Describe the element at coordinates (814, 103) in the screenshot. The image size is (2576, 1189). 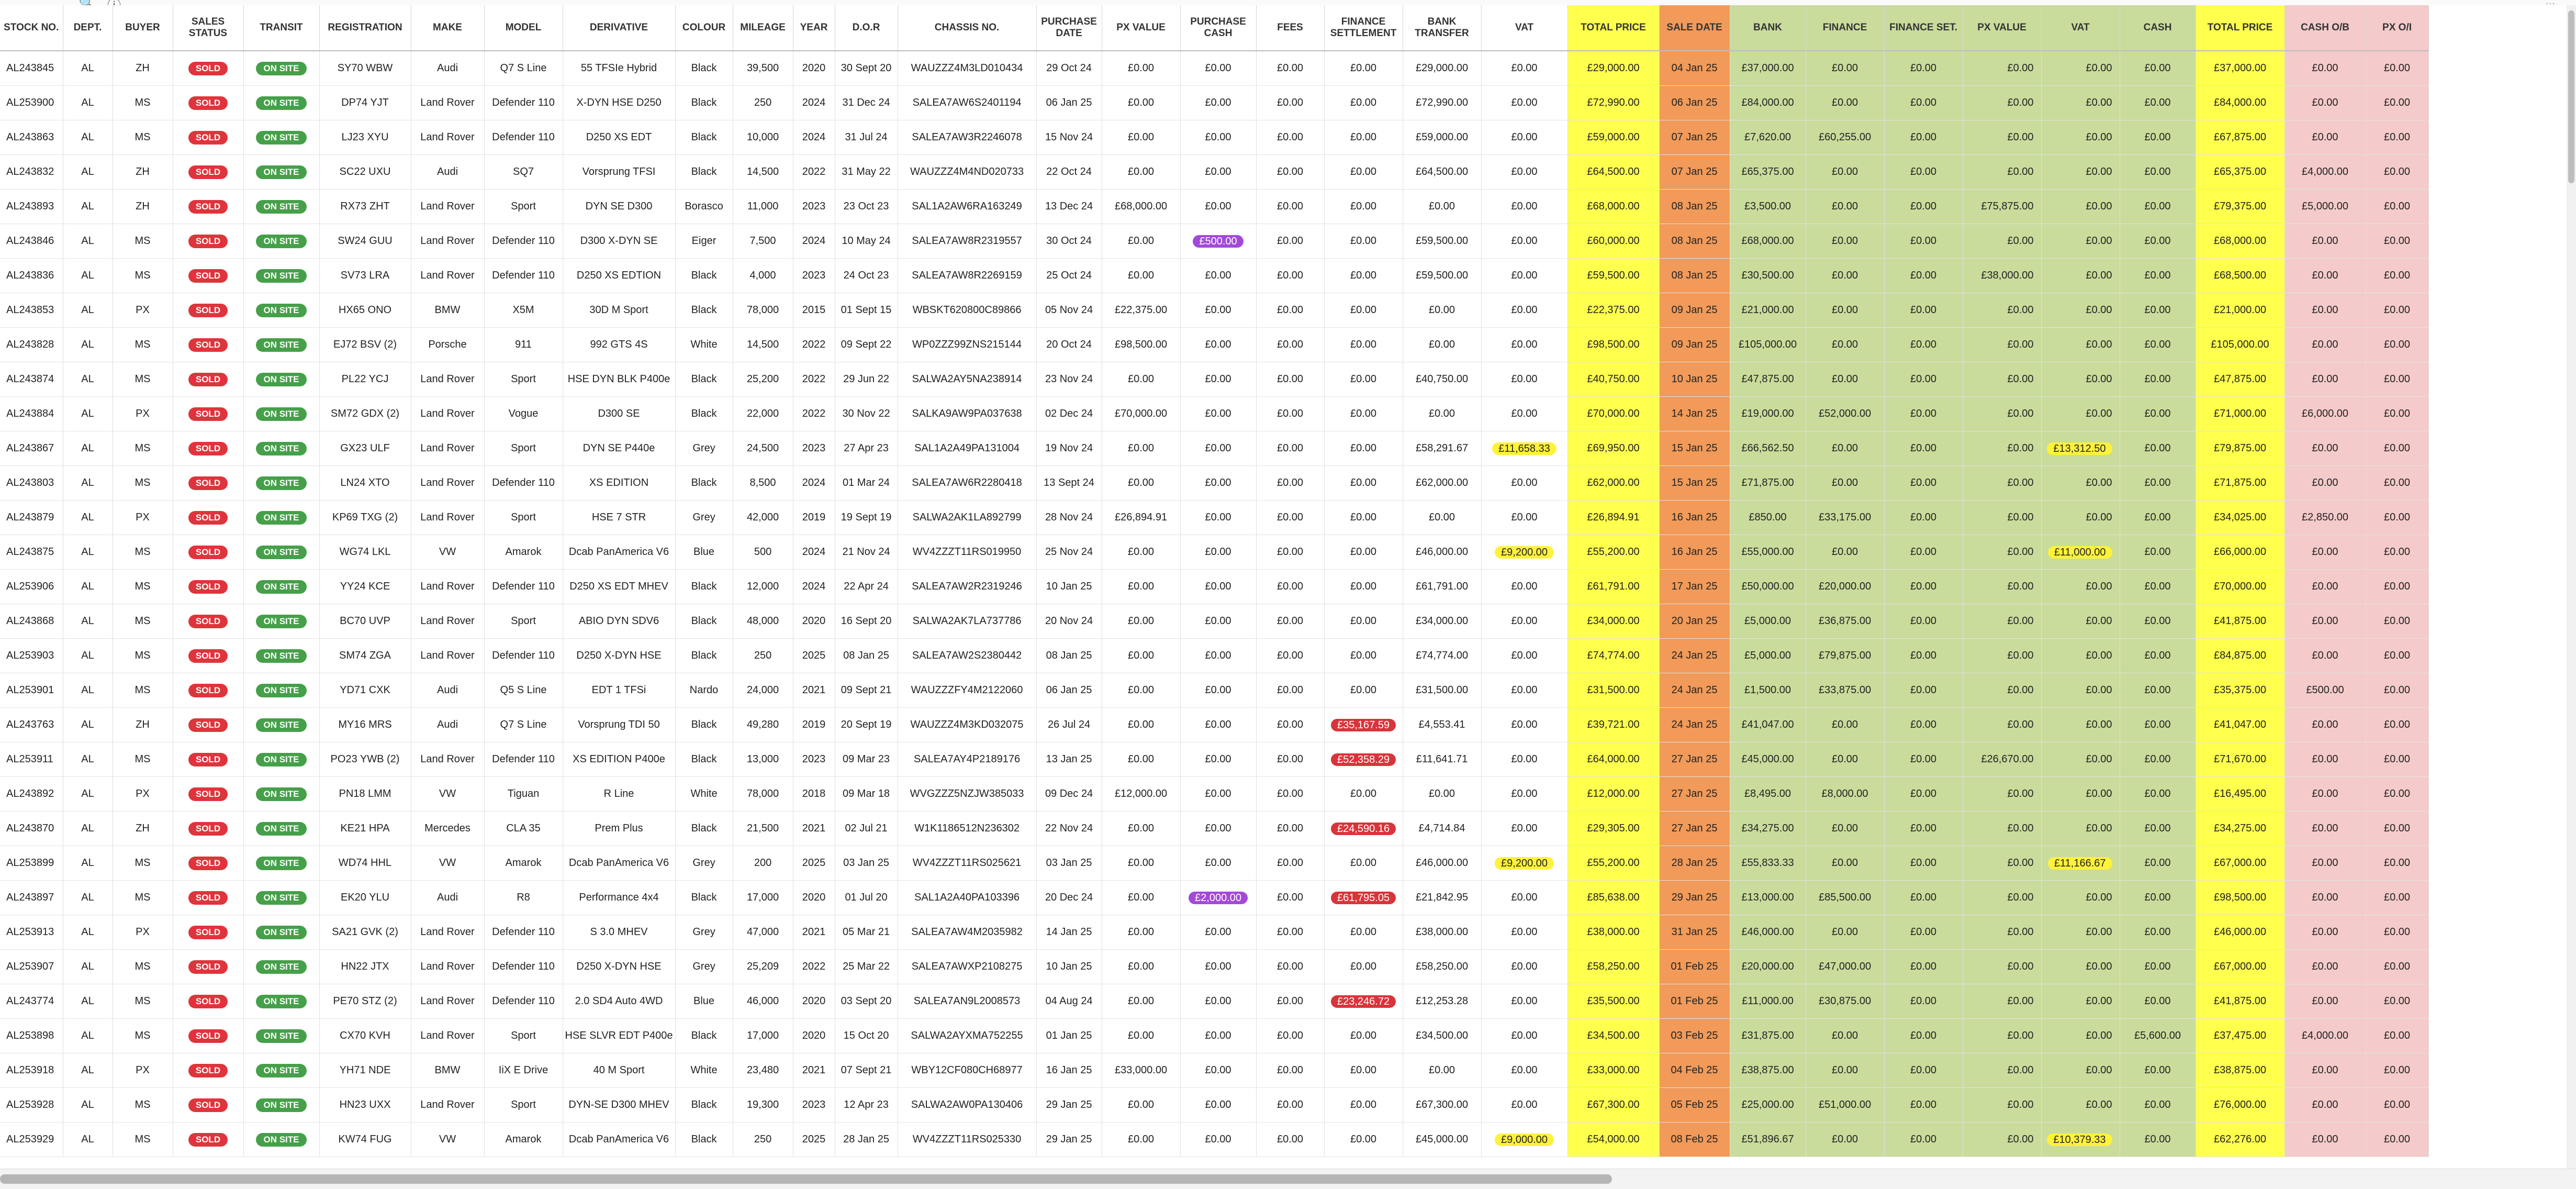
I see `cell-year: 2024` at that location.